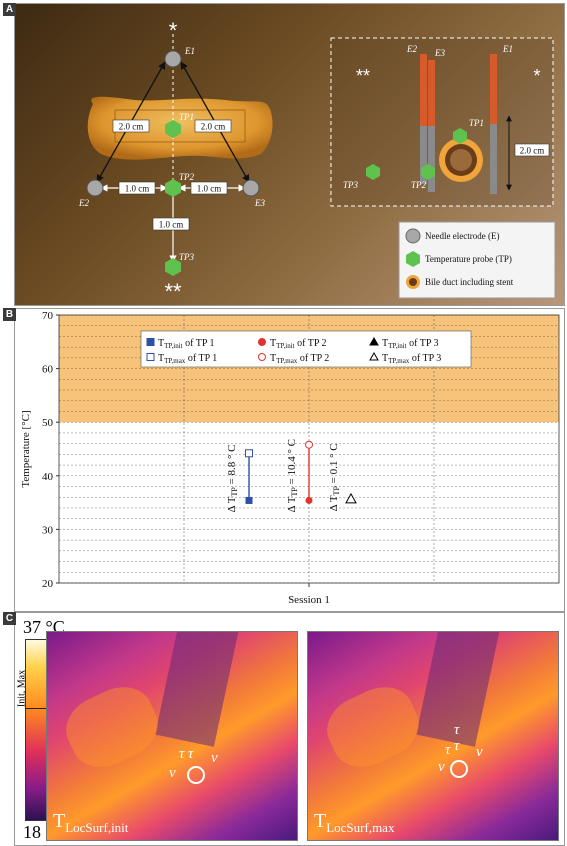 The width and height of the screenshot is (567, 846). Describe the element at coordinates (469, 282) in the screenshot. I see `legend-a-item-3: Bile duct including stent` at that location.